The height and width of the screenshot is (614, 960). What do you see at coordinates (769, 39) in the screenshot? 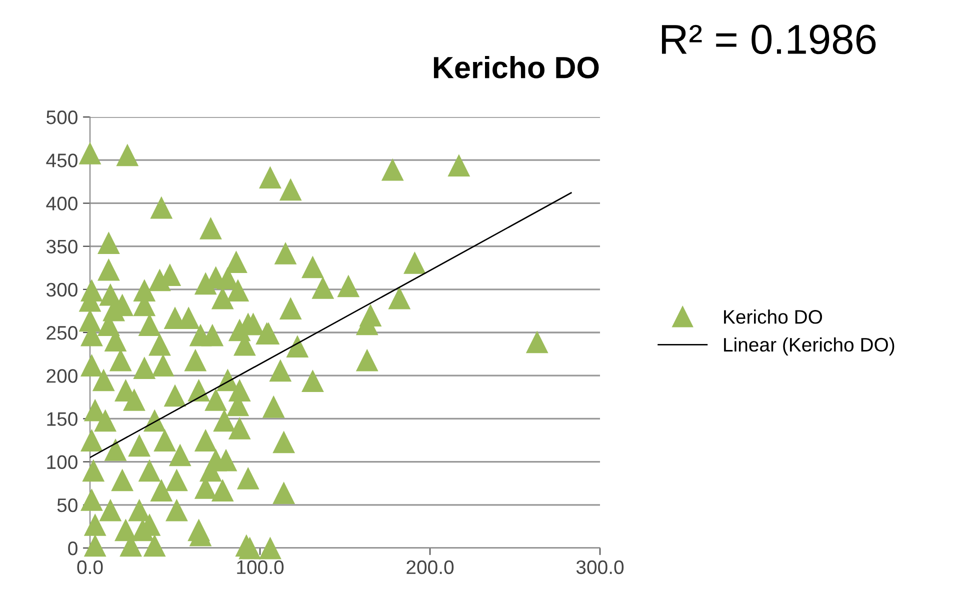
I see `text: R² = 0.1986` at bounding box center [769, 39].